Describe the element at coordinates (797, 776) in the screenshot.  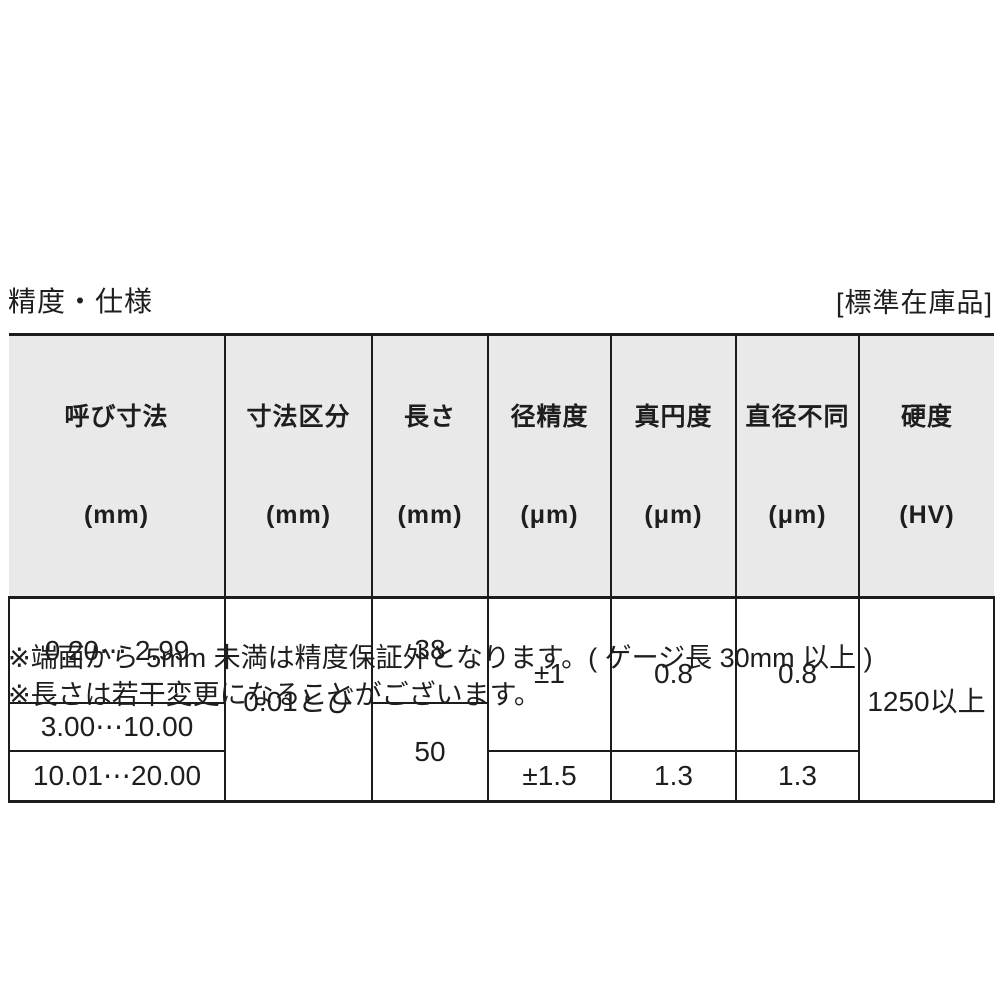
I see `cell-diameter-difference-2: 1.3` at that location.